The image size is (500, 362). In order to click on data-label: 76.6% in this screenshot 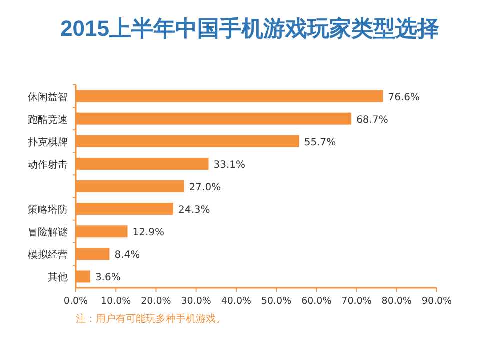, I will do `click(404, 98)`.